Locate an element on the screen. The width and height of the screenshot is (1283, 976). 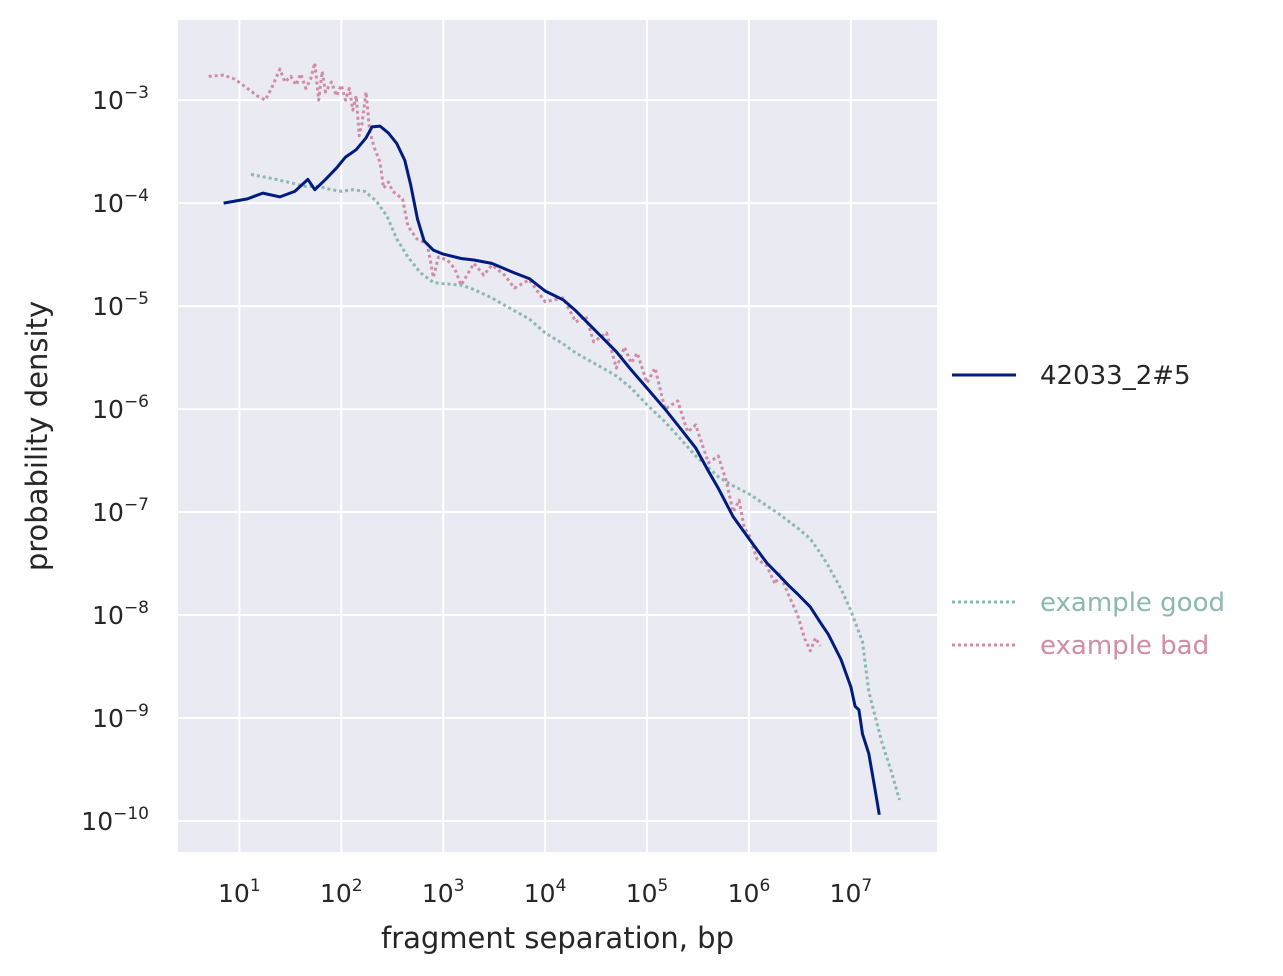
y-tick-label: 10⁻³ is located at coordinates (120, 99).